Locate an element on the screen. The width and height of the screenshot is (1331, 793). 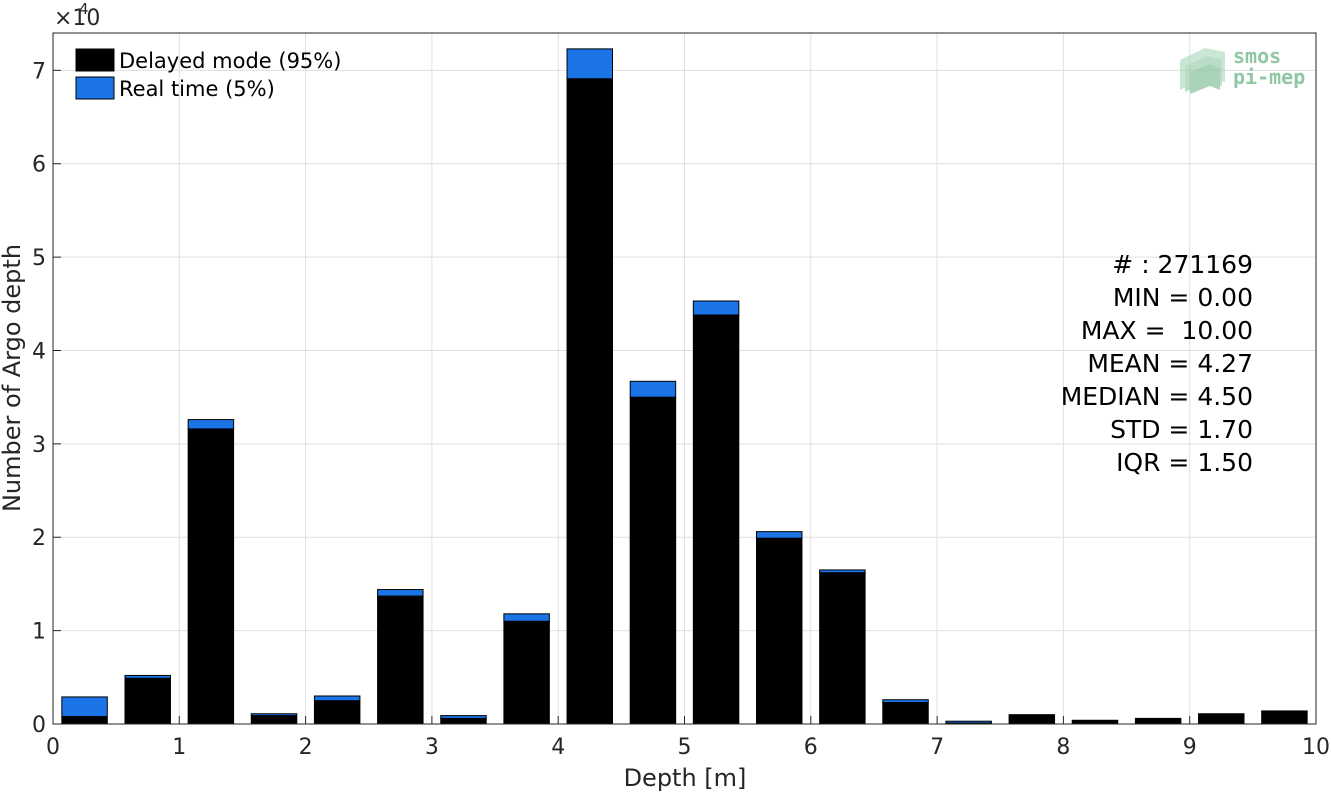
logo-line1: smos is located at coordinates (1257, 56).